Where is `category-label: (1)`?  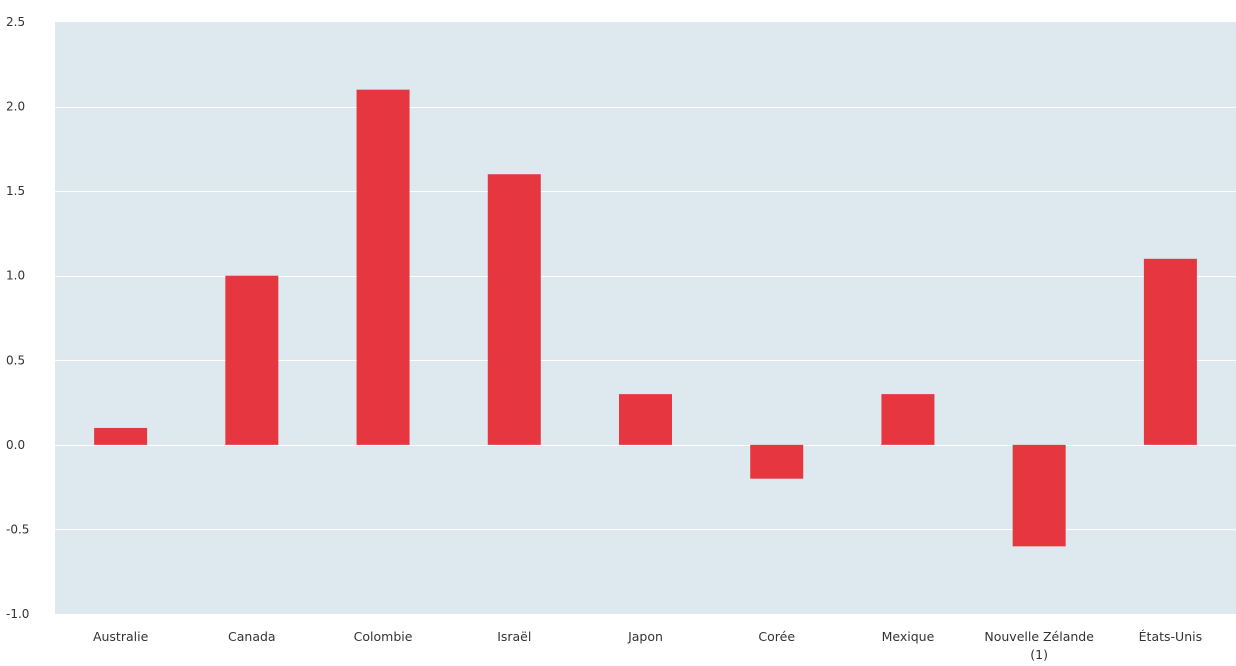 category-label: (1) is located at coordinates (1039, 654).